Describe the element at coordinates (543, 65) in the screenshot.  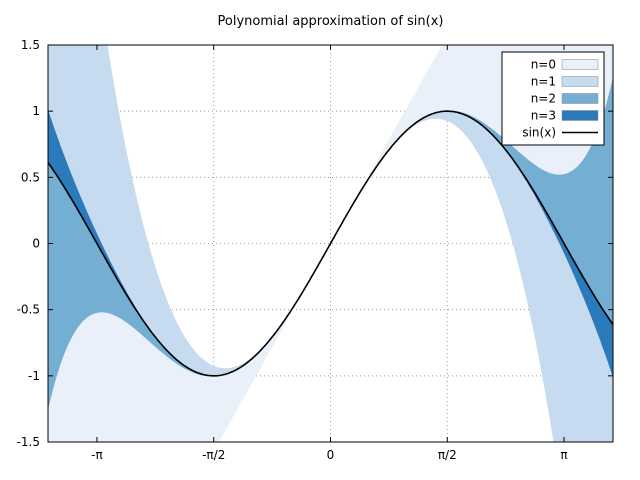
I see `legend-label: n=0` at that location.